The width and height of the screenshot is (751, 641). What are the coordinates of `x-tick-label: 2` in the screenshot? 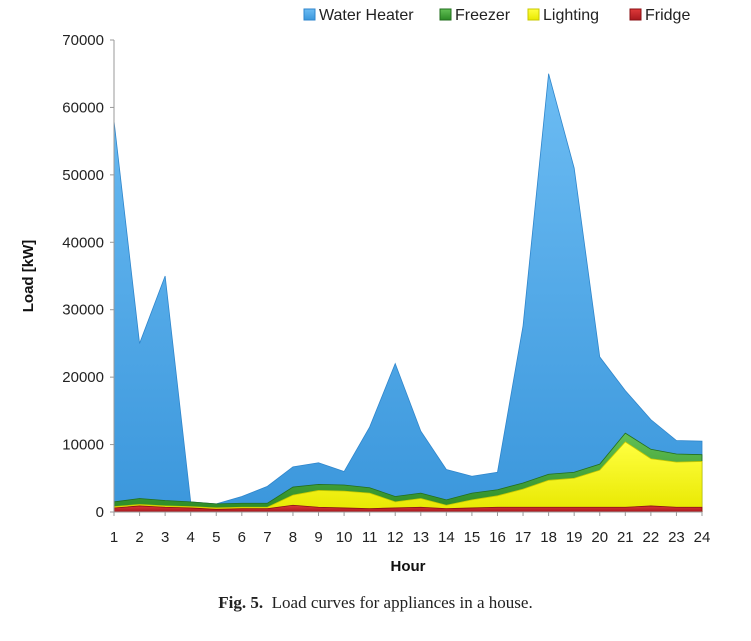 It's located at (139, 537).